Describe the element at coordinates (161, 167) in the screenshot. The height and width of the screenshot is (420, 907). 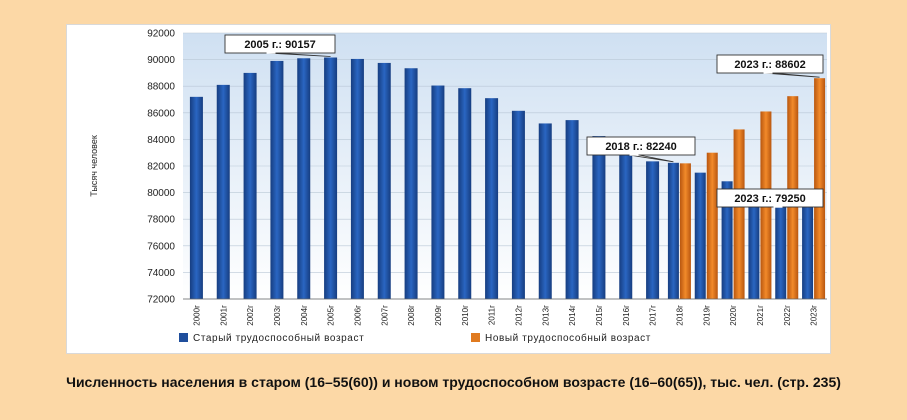
I see `y-tick-label: 82000` at that location.